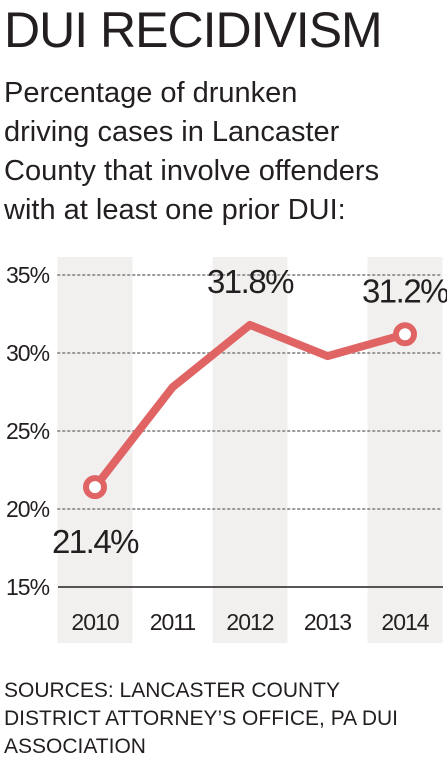  Describe the element at coordinates (173, 622) in the screenshot. I see `x-tick-label: 2011` at that location.